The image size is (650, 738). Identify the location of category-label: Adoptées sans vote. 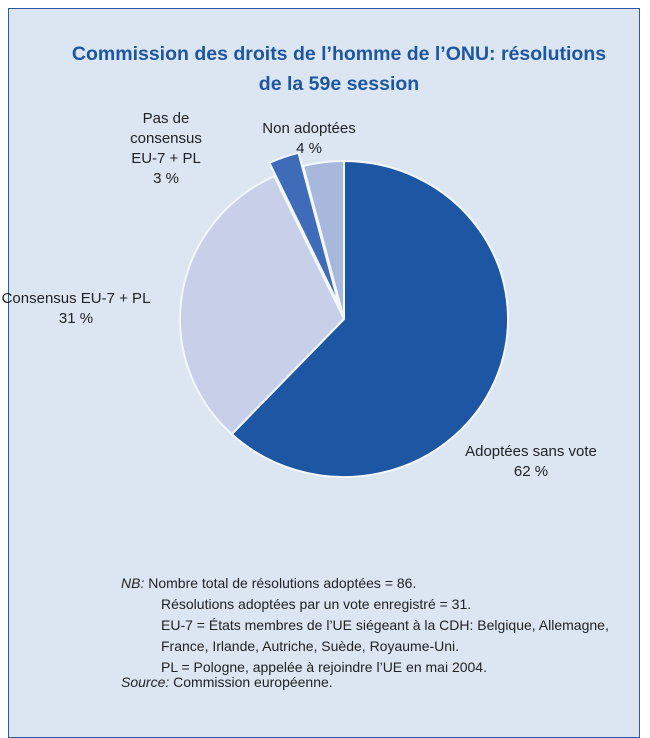
(531, 451).